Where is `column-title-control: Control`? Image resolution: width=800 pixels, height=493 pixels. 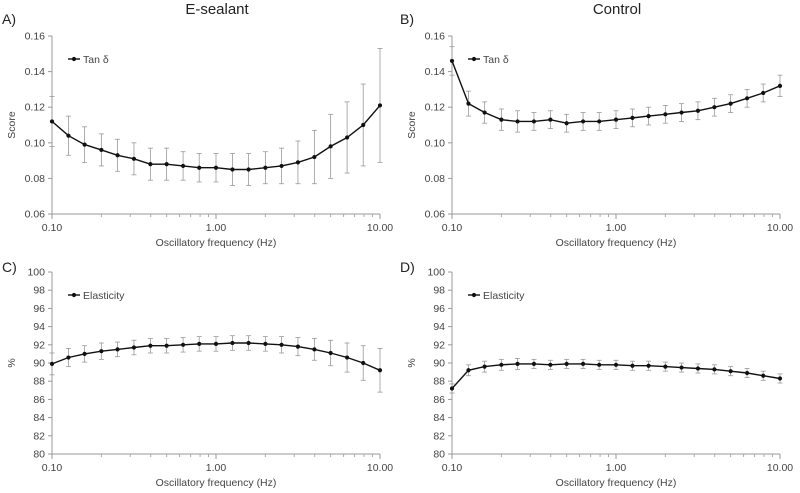 column-title-control: Control is located at coordinates (617, 9).